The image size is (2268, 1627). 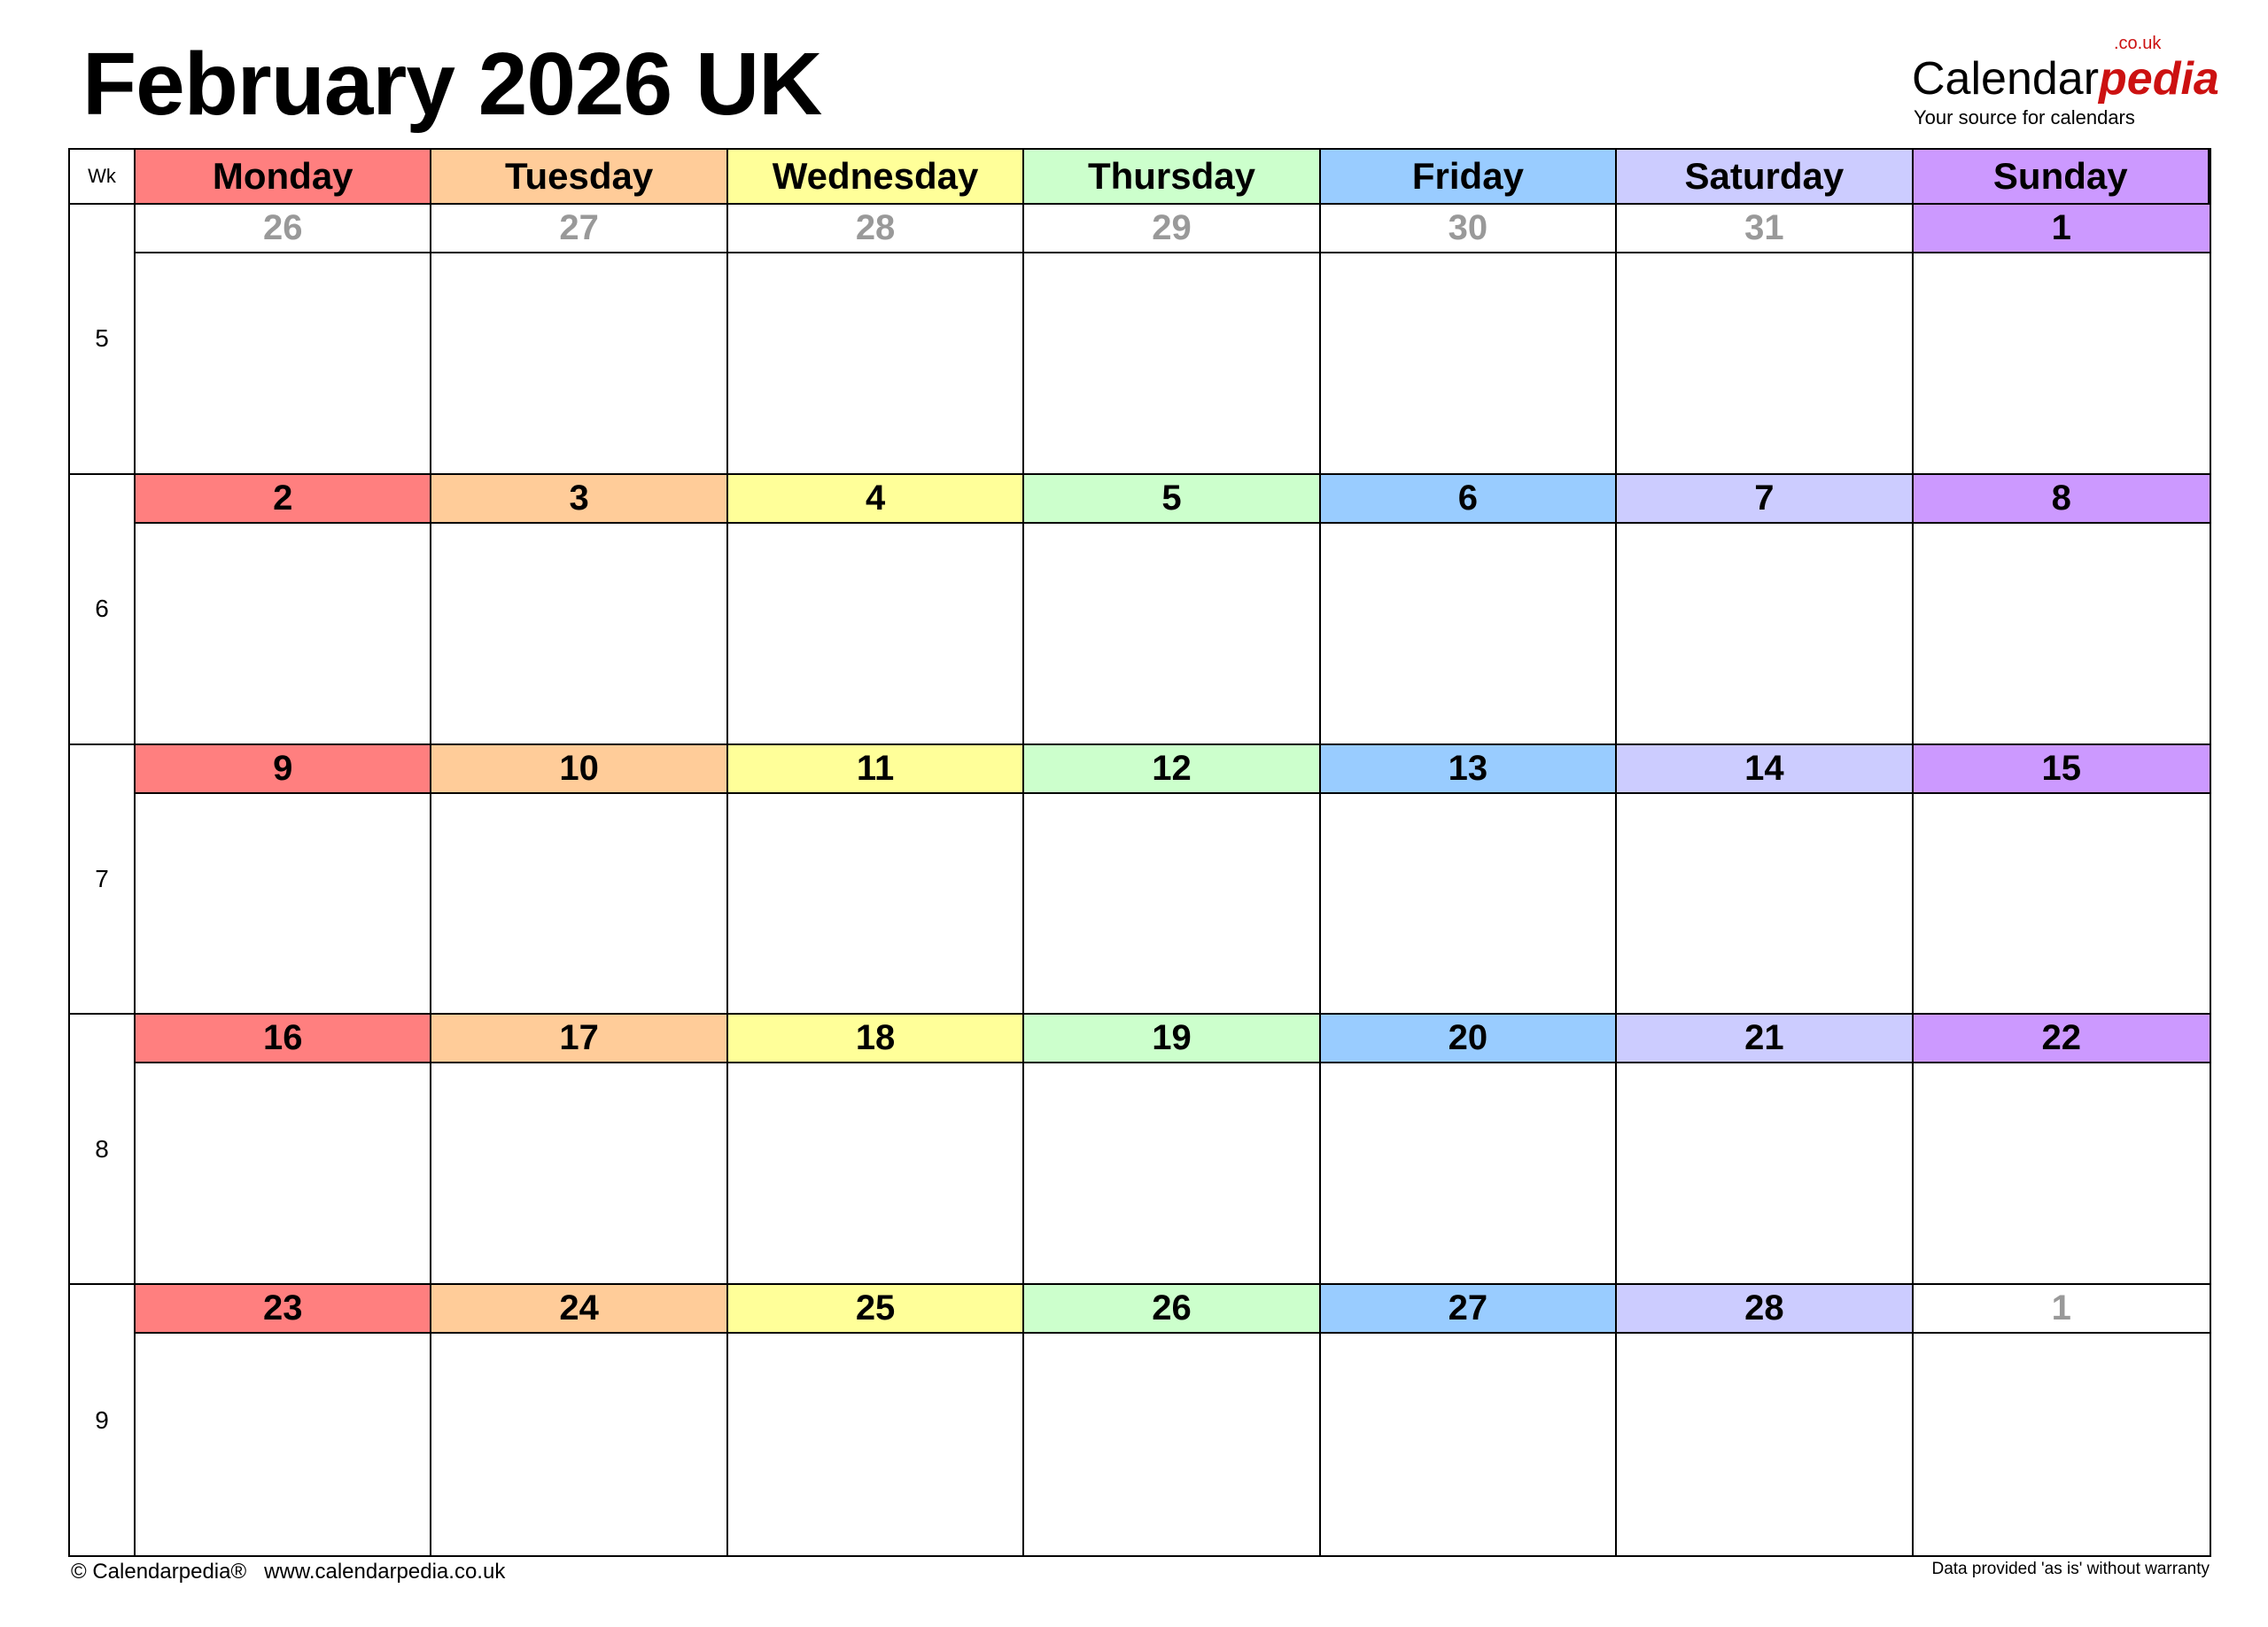 I want to click on day-cell: 2, so click(x=284, y=609).